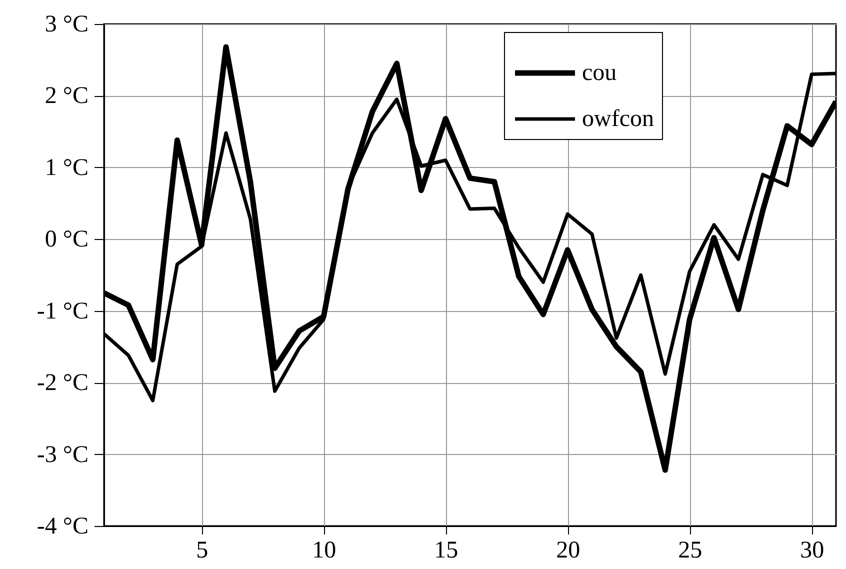 The width and height of the screenshot is (846, 569). Describe the element at coordinates (62, 527) in the screenshot. I see `y-tick-label: -4 °C` at that location.